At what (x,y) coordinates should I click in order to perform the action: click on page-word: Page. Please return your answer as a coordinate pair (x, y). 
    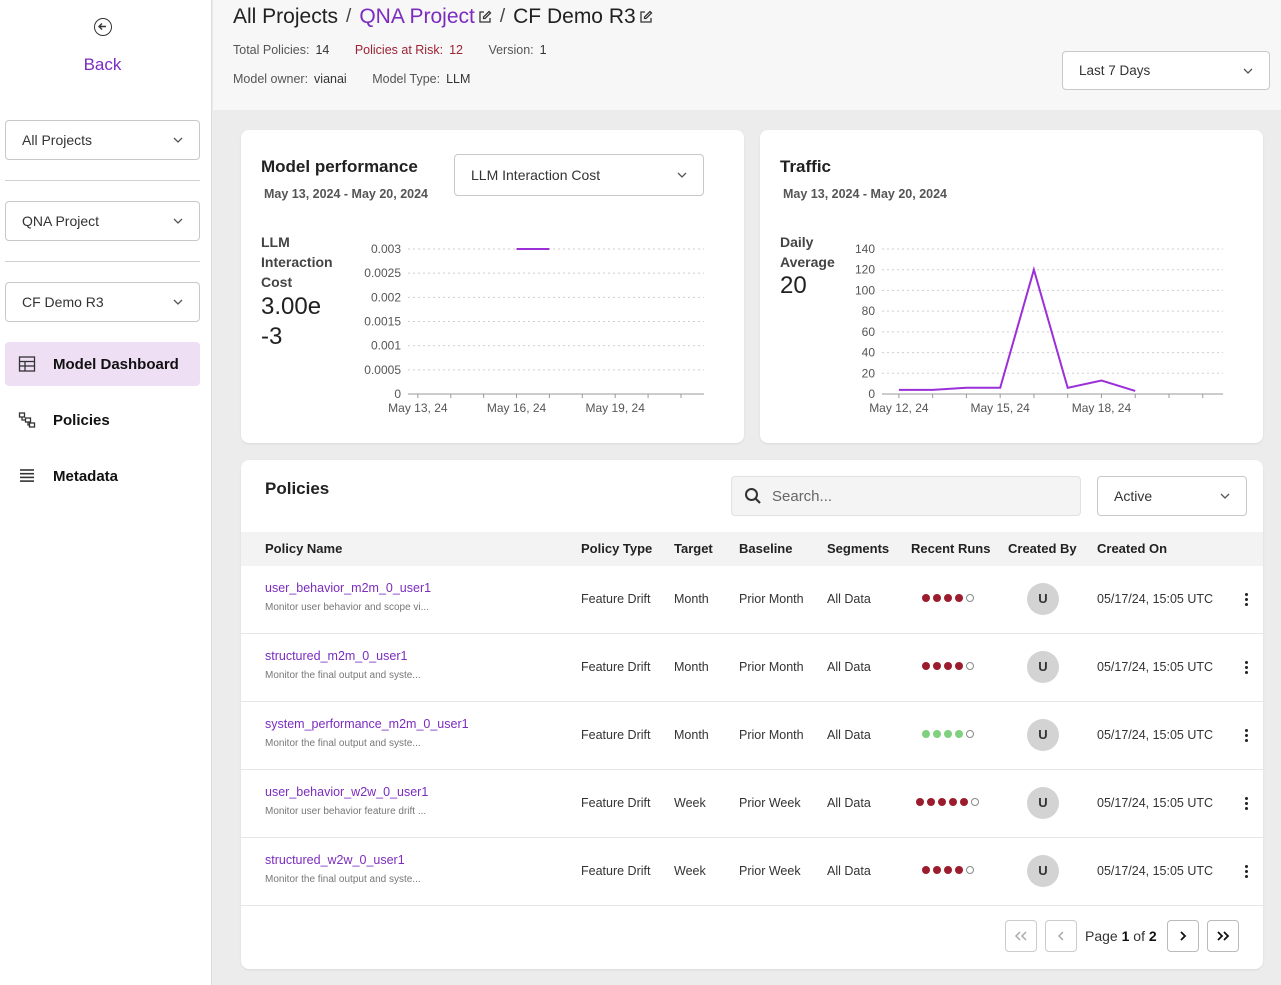
    Looking at the image, I should click on (1101, 936).